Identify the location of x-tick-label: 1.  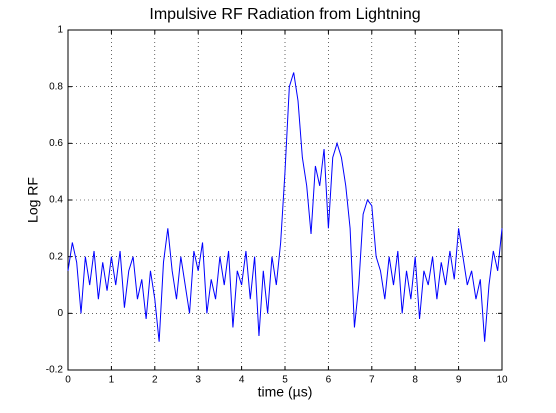
(112, 380).